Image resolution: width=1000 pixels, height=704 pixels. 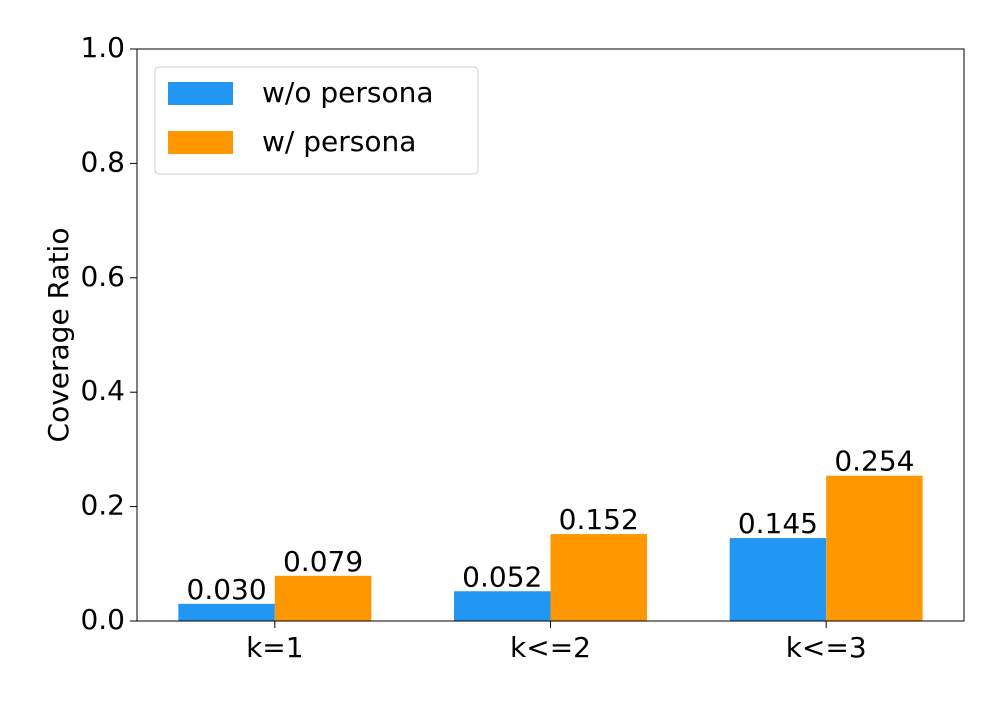 What do you see at coordinates (826, 647) in the screenshot?
I see `x-tick-label: k<=3` at bounding box center [826, 647].